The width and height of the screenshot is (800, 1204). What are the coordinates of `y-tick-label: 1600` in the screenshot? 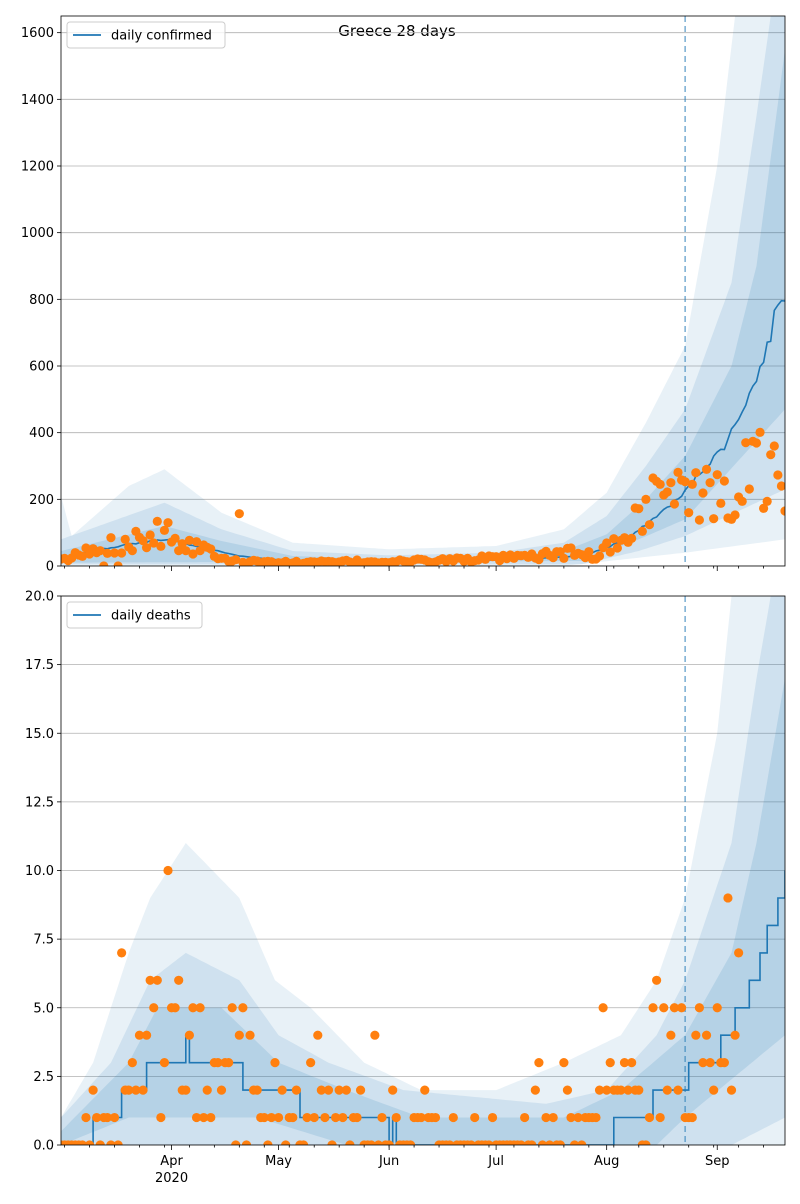 It's located at (37, 33).